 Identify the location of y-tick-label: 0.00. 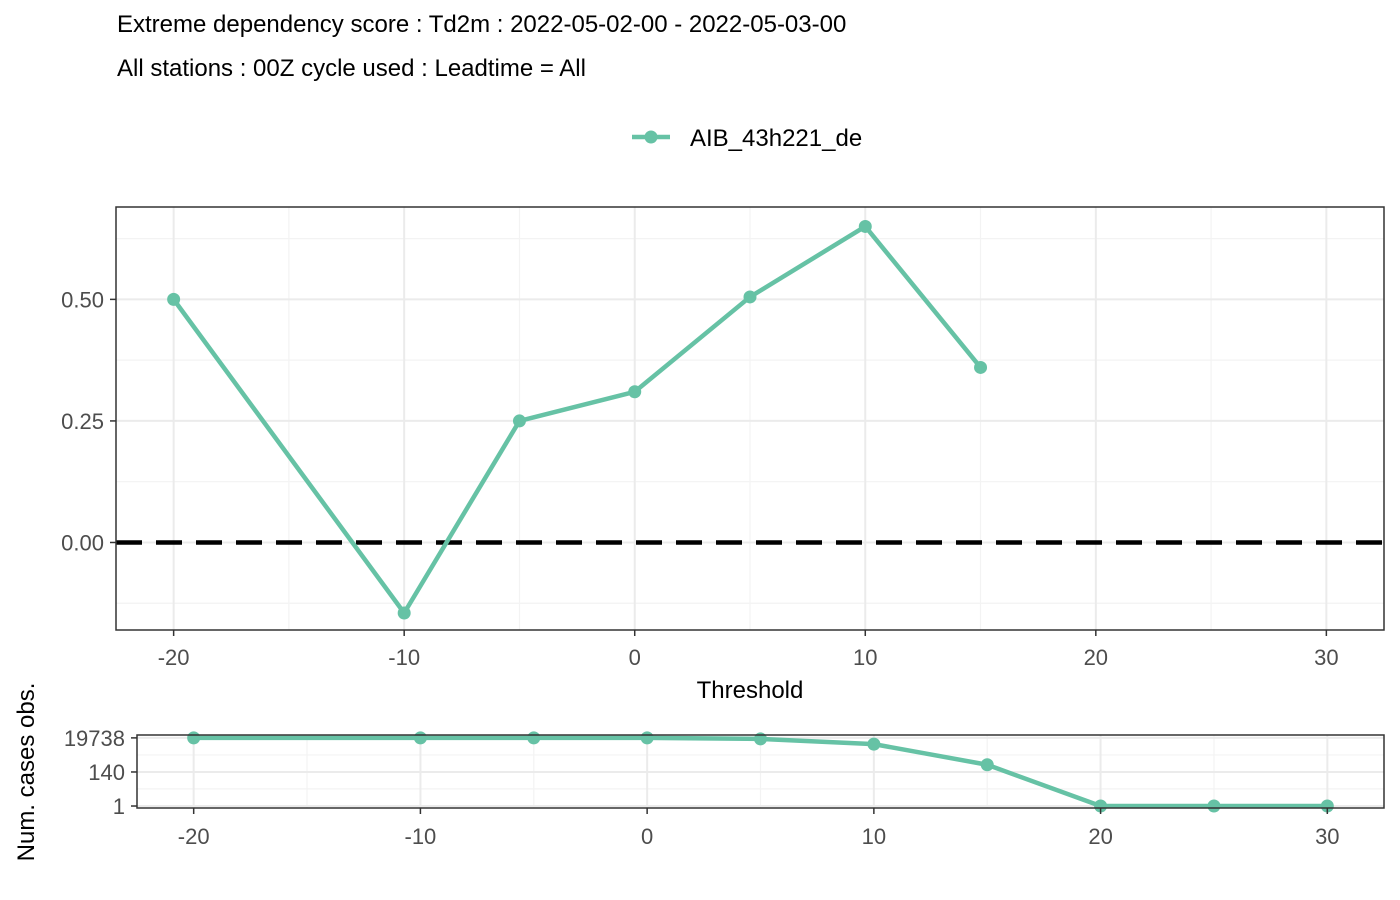
(82, 542).